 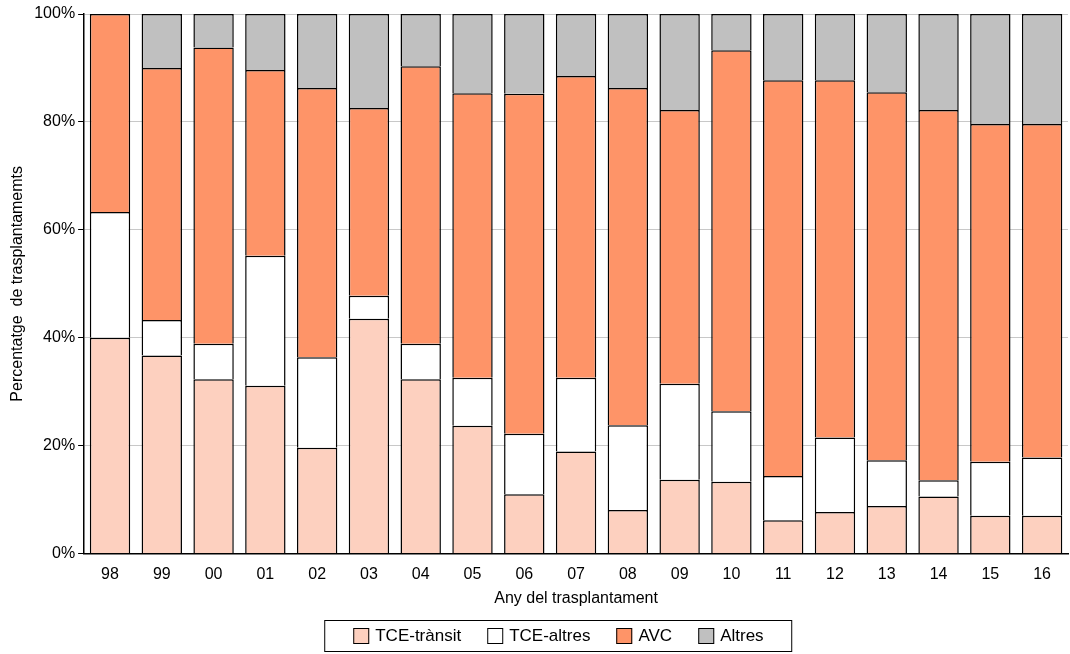 What do you see at coordinates (938, 573) in the screenshot?
I see `x-tick-label: 14` at bounding box center [938, 573].